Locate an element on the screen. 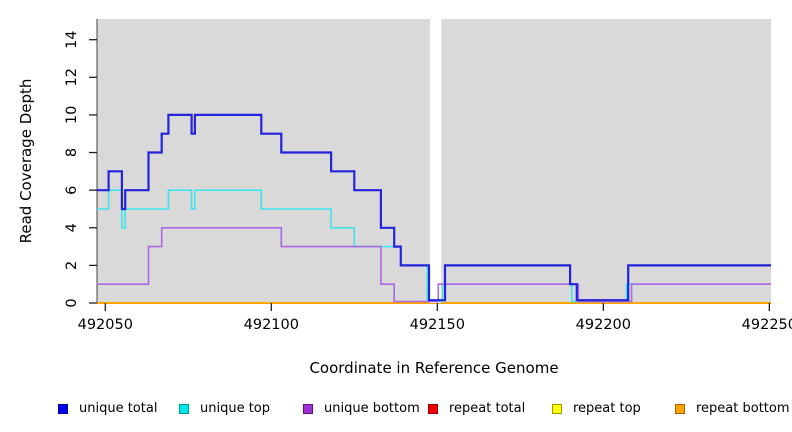  legend-swatch-repeat-total is located at coordinates (433, 409).